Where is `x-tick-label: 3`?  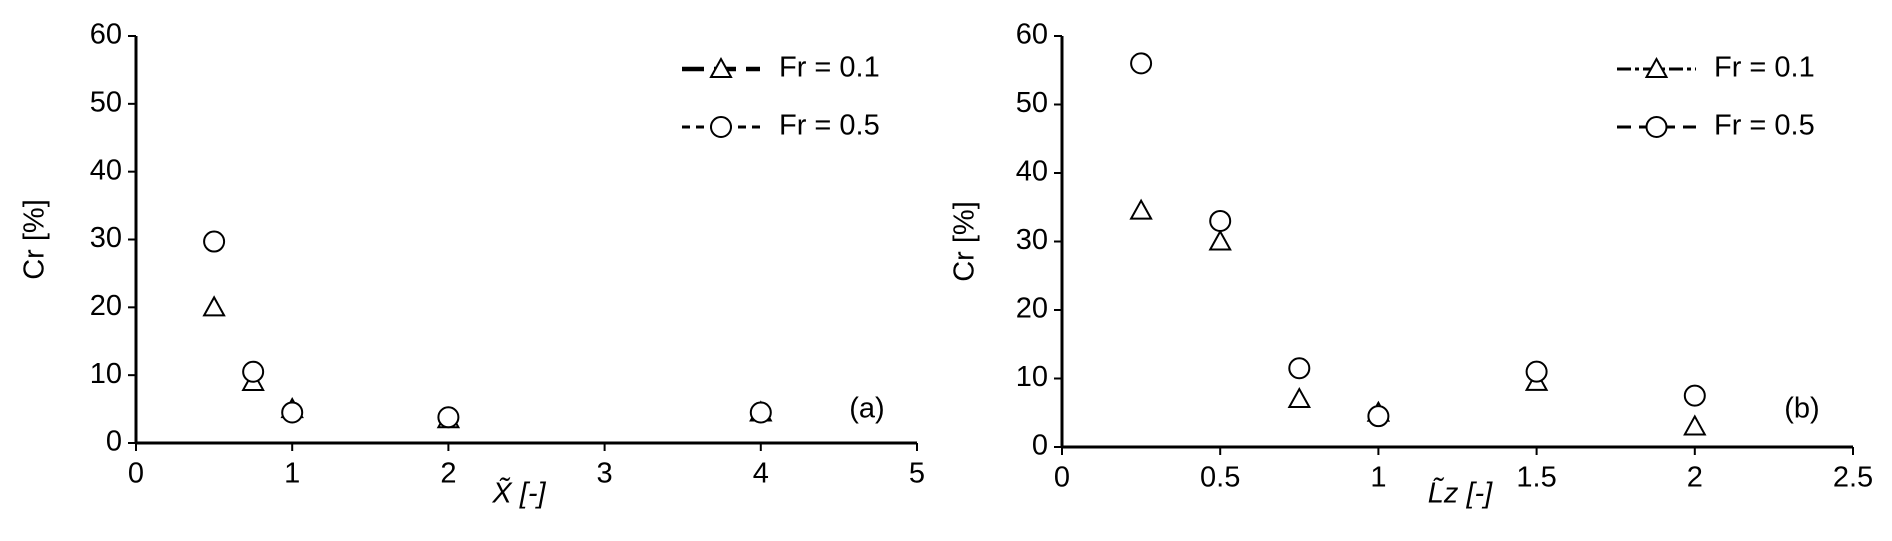 x-tick-label: 3 is located at coordinates (605, 474).